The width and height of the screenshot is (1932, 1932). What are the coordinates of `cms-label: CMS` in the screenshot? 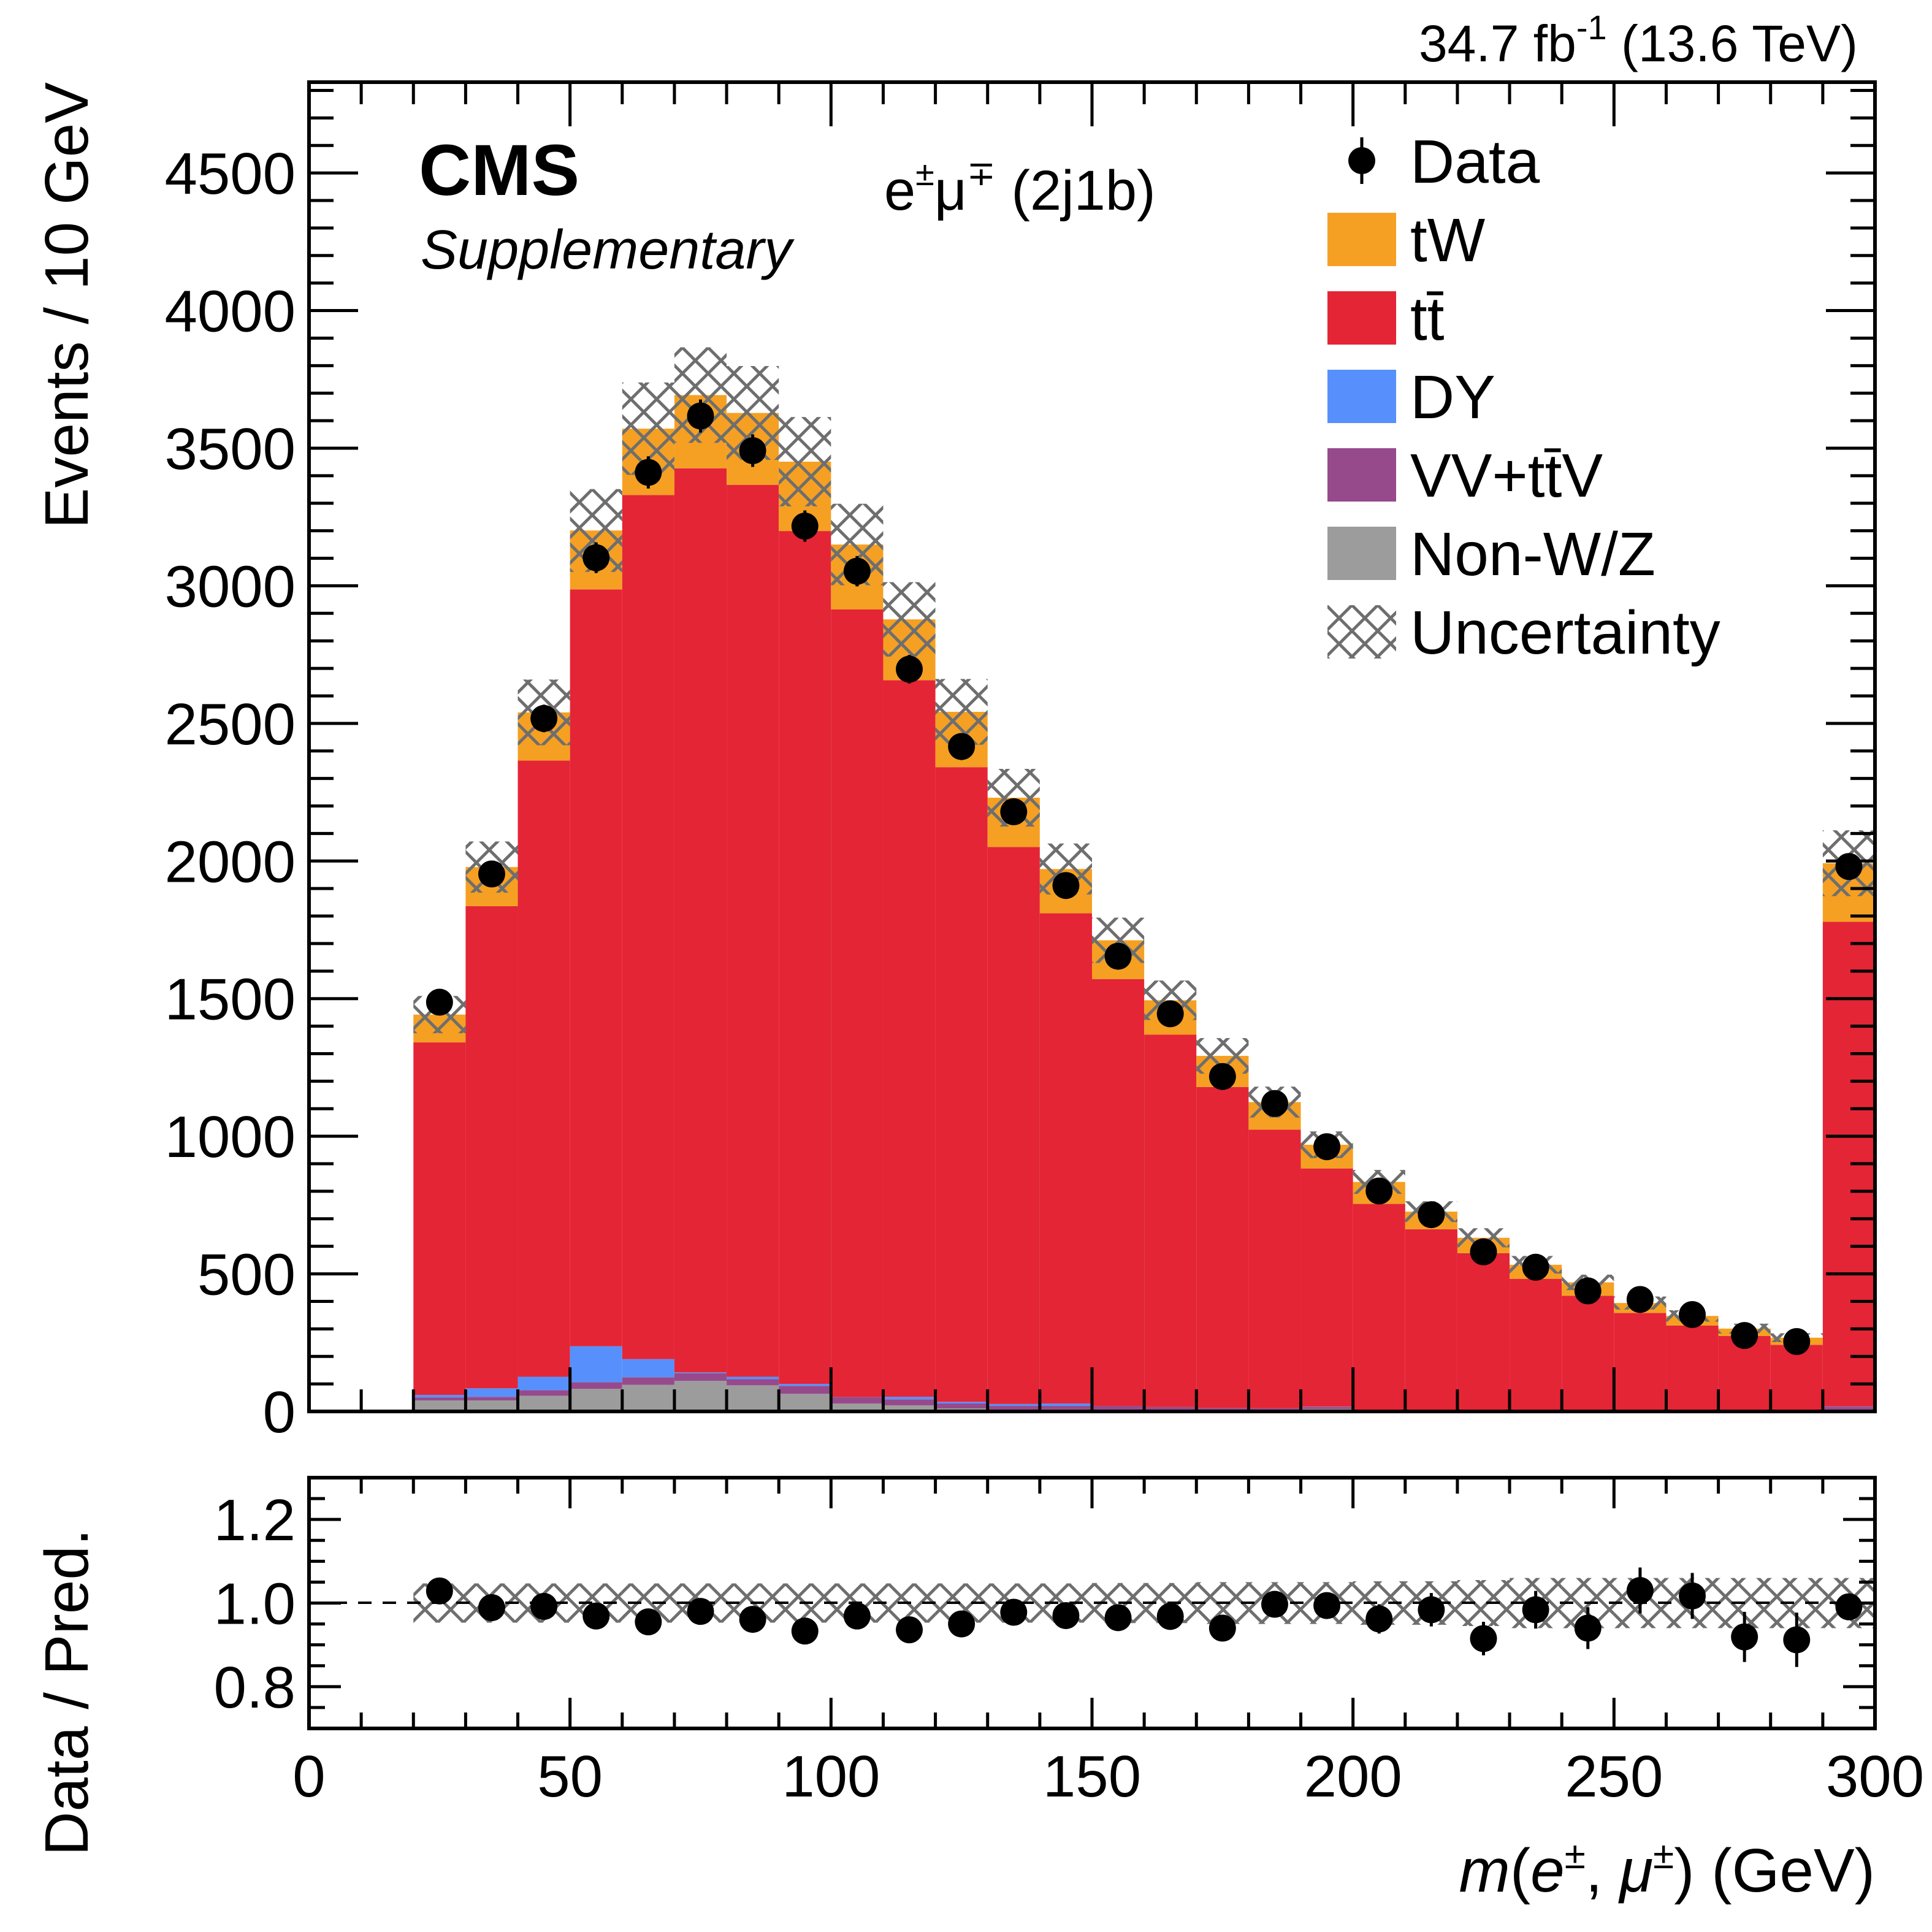 It's located at (499, 171).